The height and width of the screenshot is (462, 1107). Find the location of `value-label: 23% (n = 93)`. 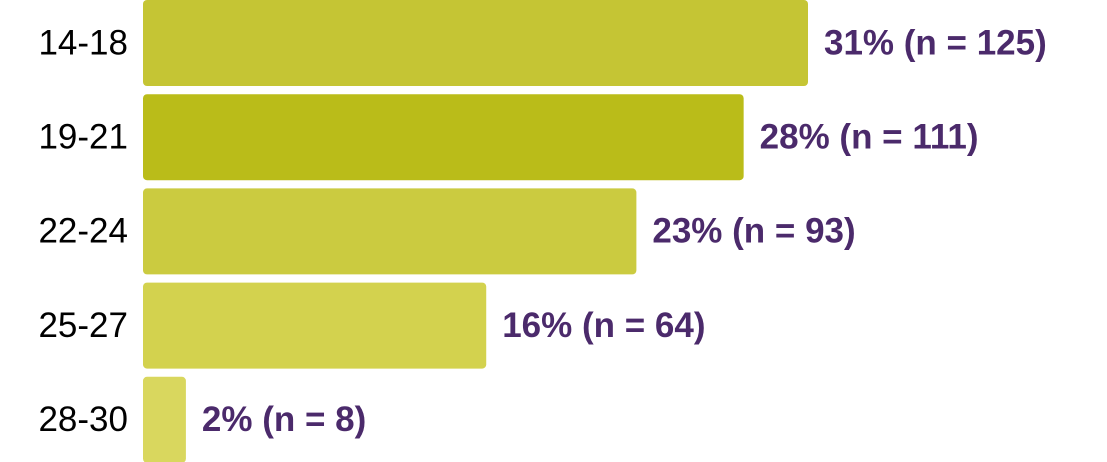

value-label: 23% (n = 93) is located at coordinates (753, 231).